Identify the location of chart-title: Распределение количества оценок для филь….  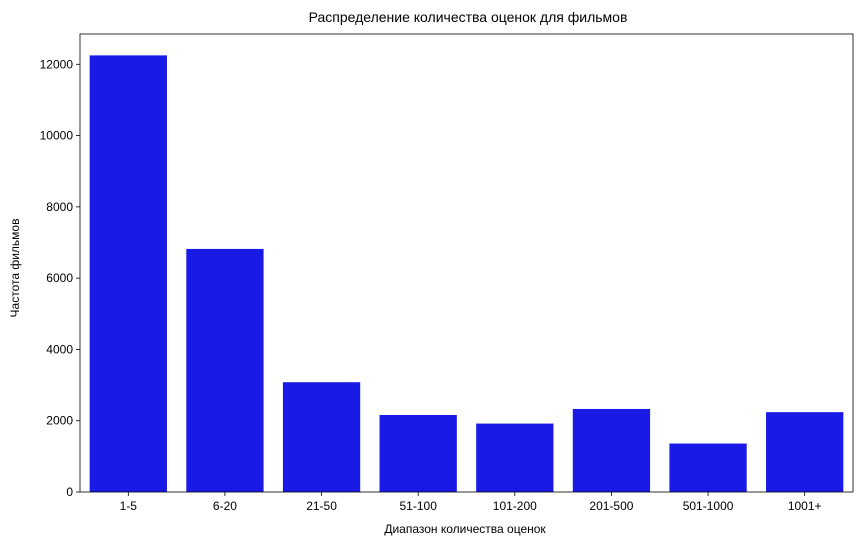
(468, 17).